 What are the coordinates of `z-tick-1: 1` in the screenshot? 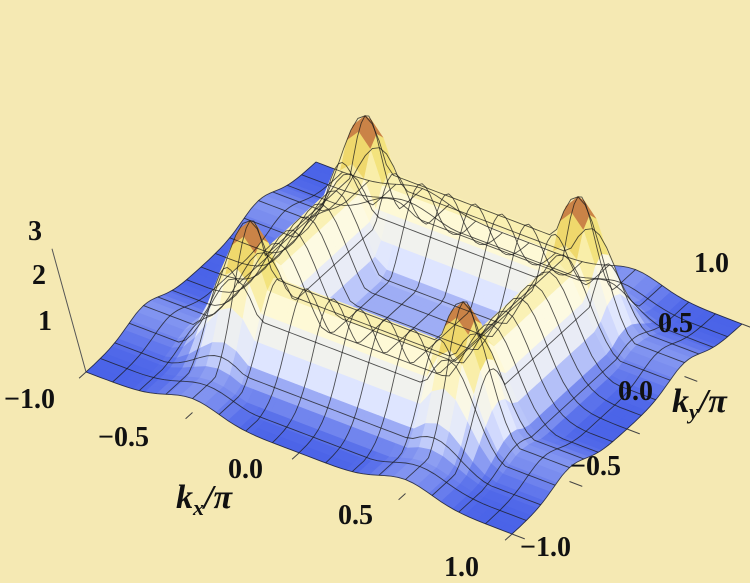 It's located at (45, 321).